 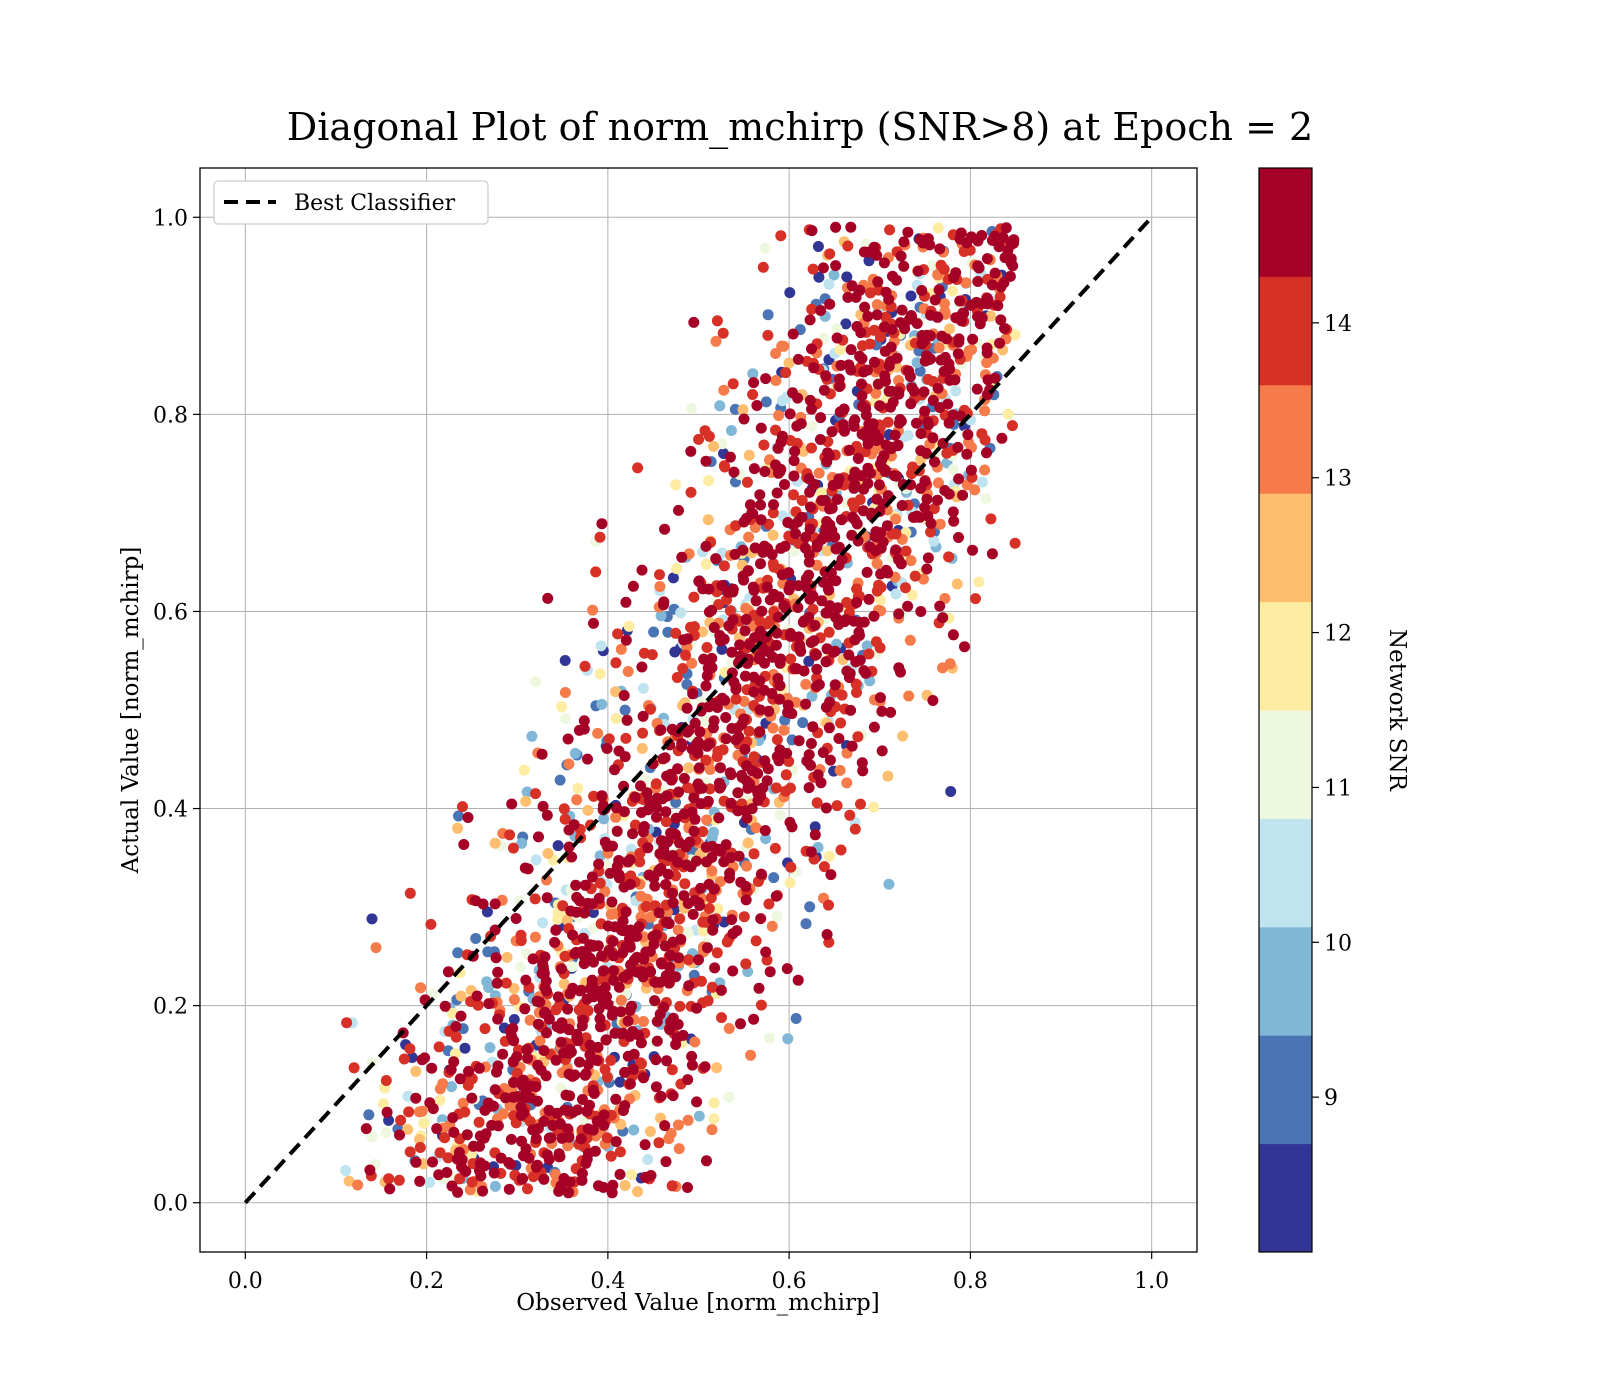 What do you see at coordinates (1305, 710) in the screenshot?
I see `colorbar: 9 10 11 12 13 14` at bounding box center [1305, 710].